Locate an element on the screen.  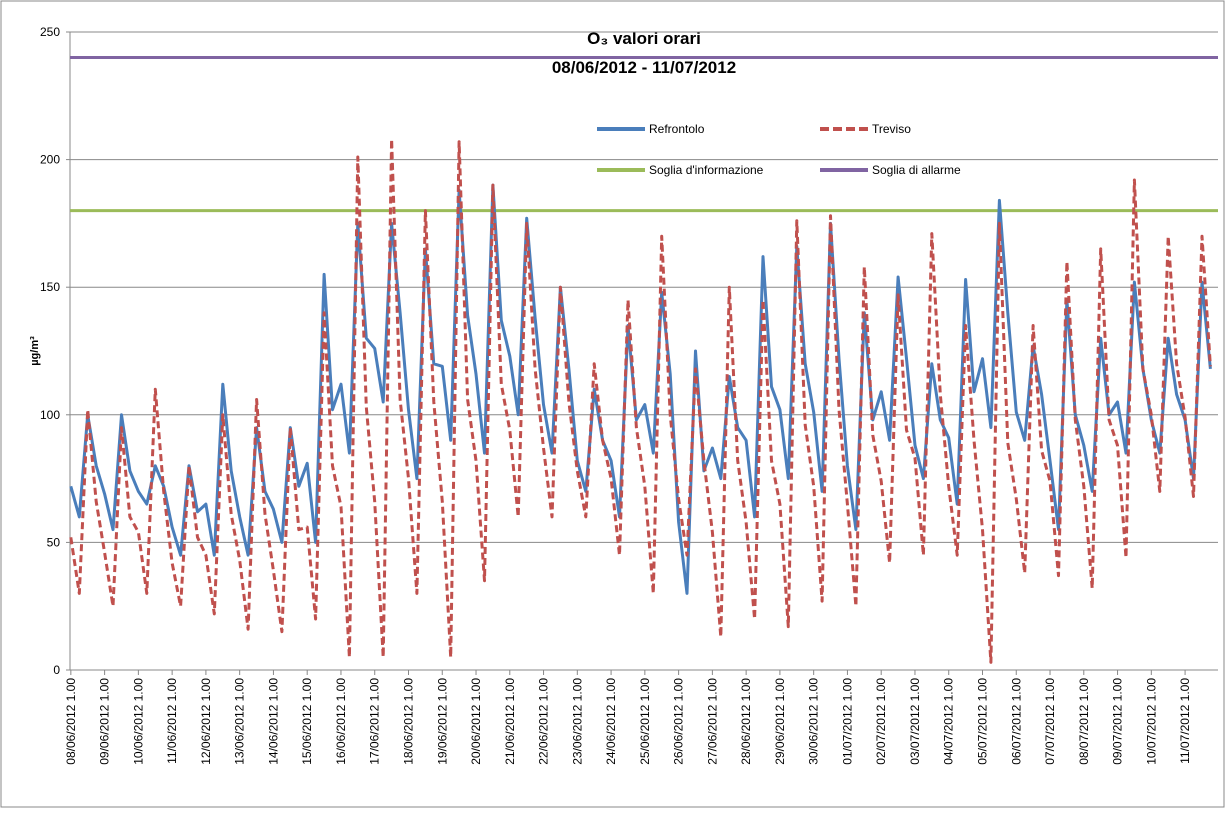
legend-label: Treviso is located at coordinates (891, 129).